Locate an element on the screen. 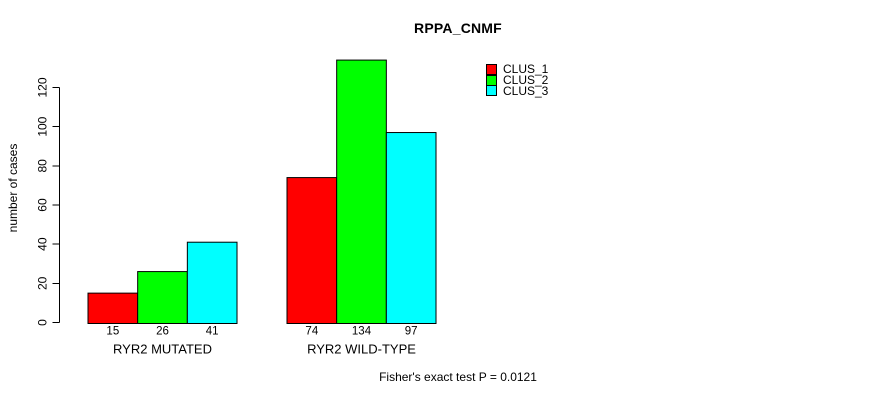  chart-title: RPPA_CNMF is located at coordinates (458, 28).